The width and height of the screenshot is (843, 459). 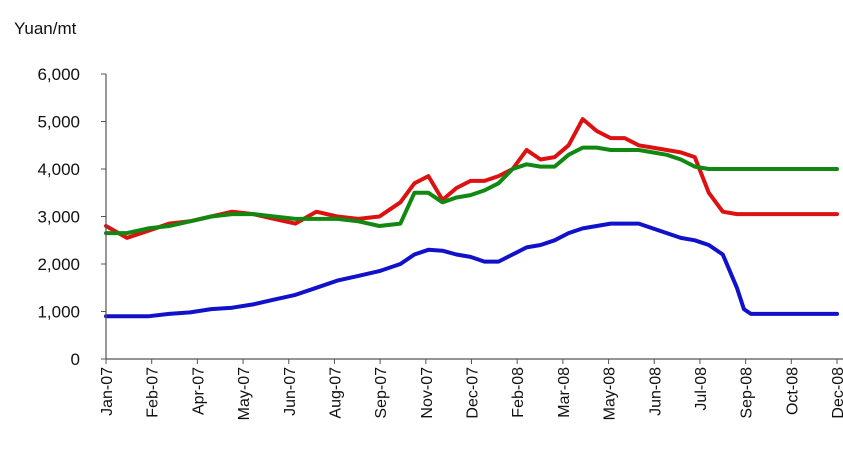 What do you see at coordinates (655, 391) in the screenshot?
I see `x-tick-label: Jun-08` at bounding box center [655, 391].